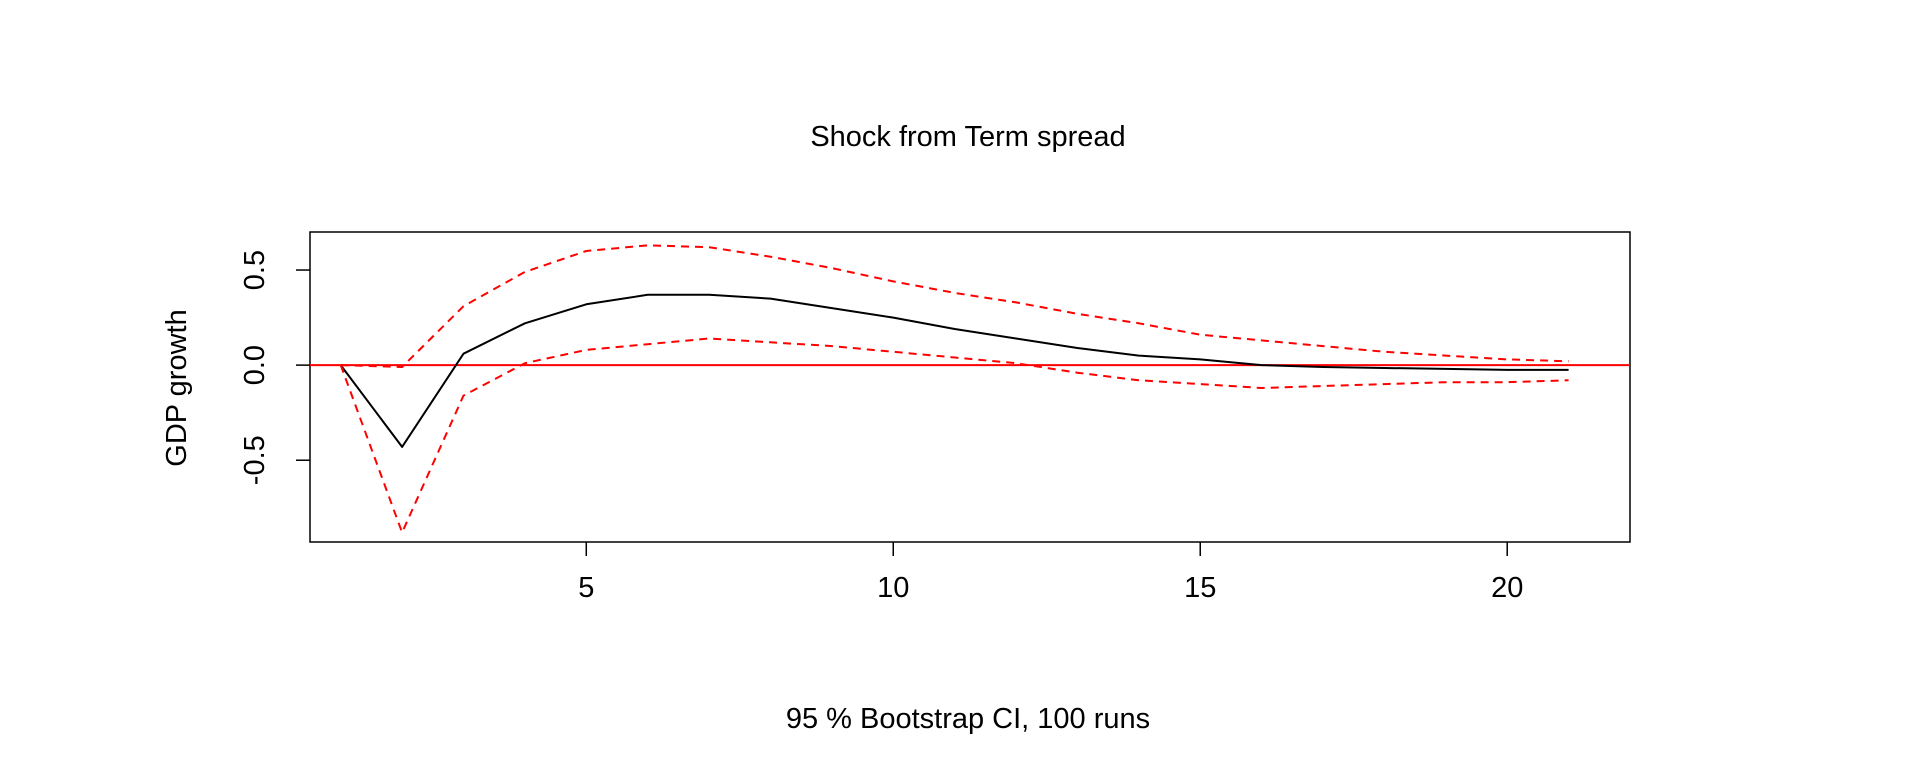 Image resolution: width=1920 pixels, height=768 pixels. What do you see at coordinates (1200, 588) in the screenshot?
I see `x-tick-label: 15` at bounding box center [1200, 588].